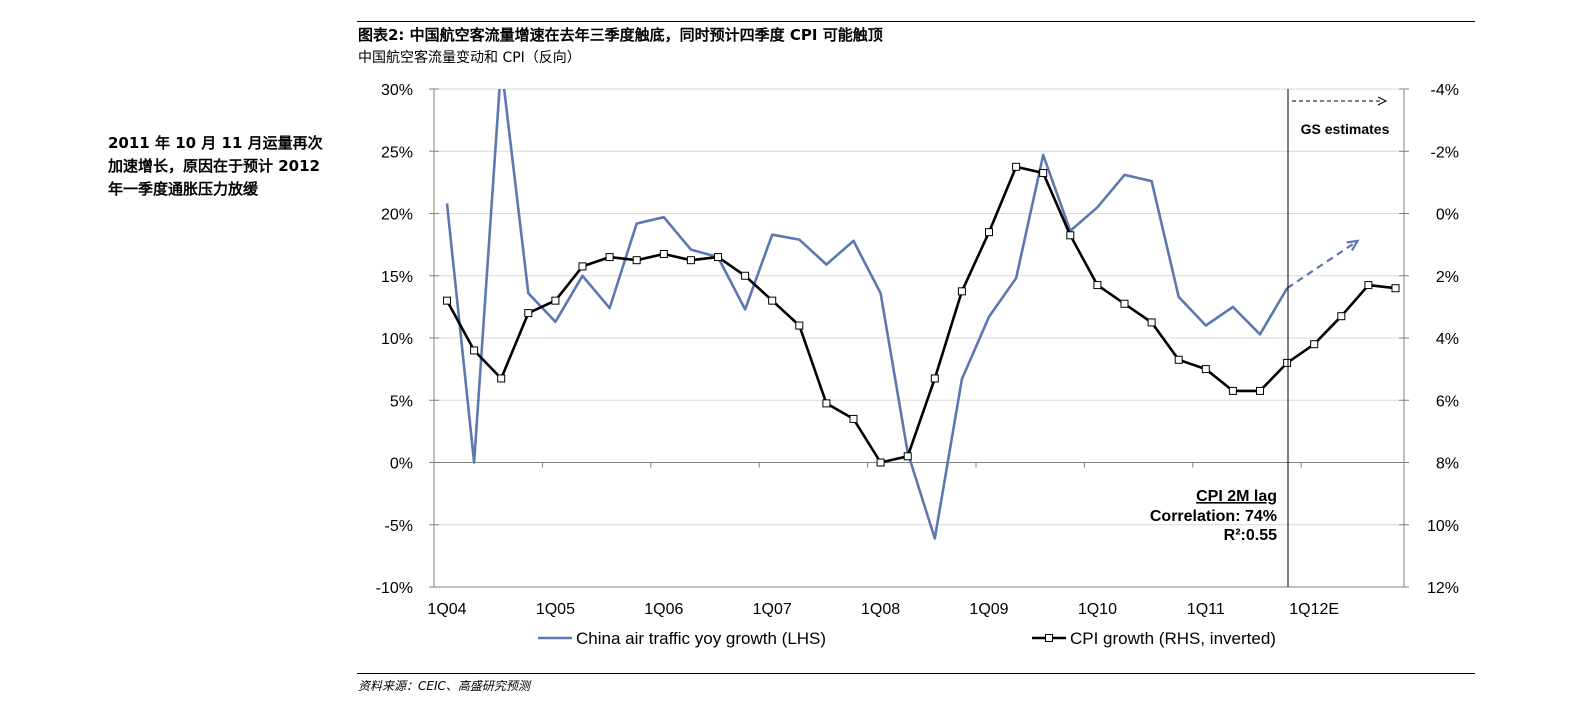 This screenshot has width=1584, height=720. What do you see at coordinates (397, 277) in the screenshot?
I see `left-tick-label: 15%` at bounding box center [397, 277].